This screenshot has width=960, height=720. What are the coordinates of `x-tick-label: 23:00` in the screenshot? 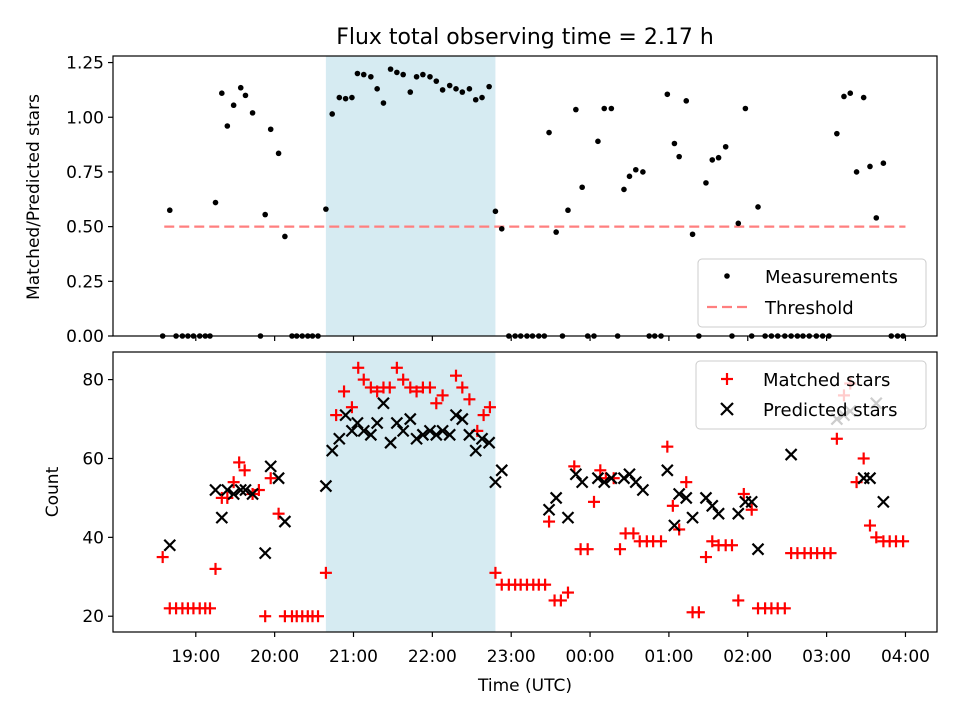 It's located at (511, 657).